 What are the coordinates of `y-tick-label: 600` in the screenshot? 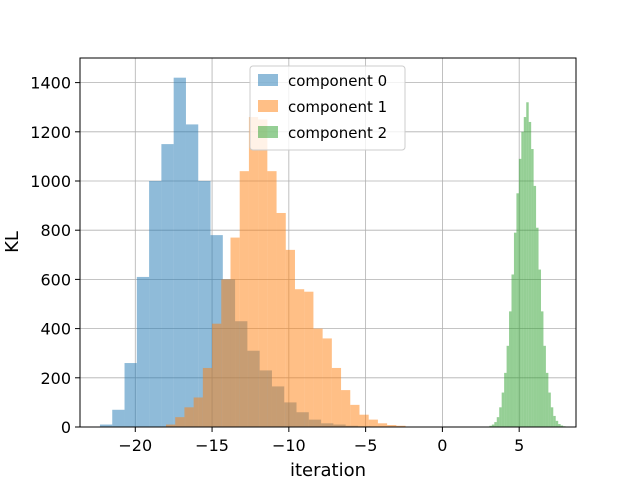 It's located at (55, 279).